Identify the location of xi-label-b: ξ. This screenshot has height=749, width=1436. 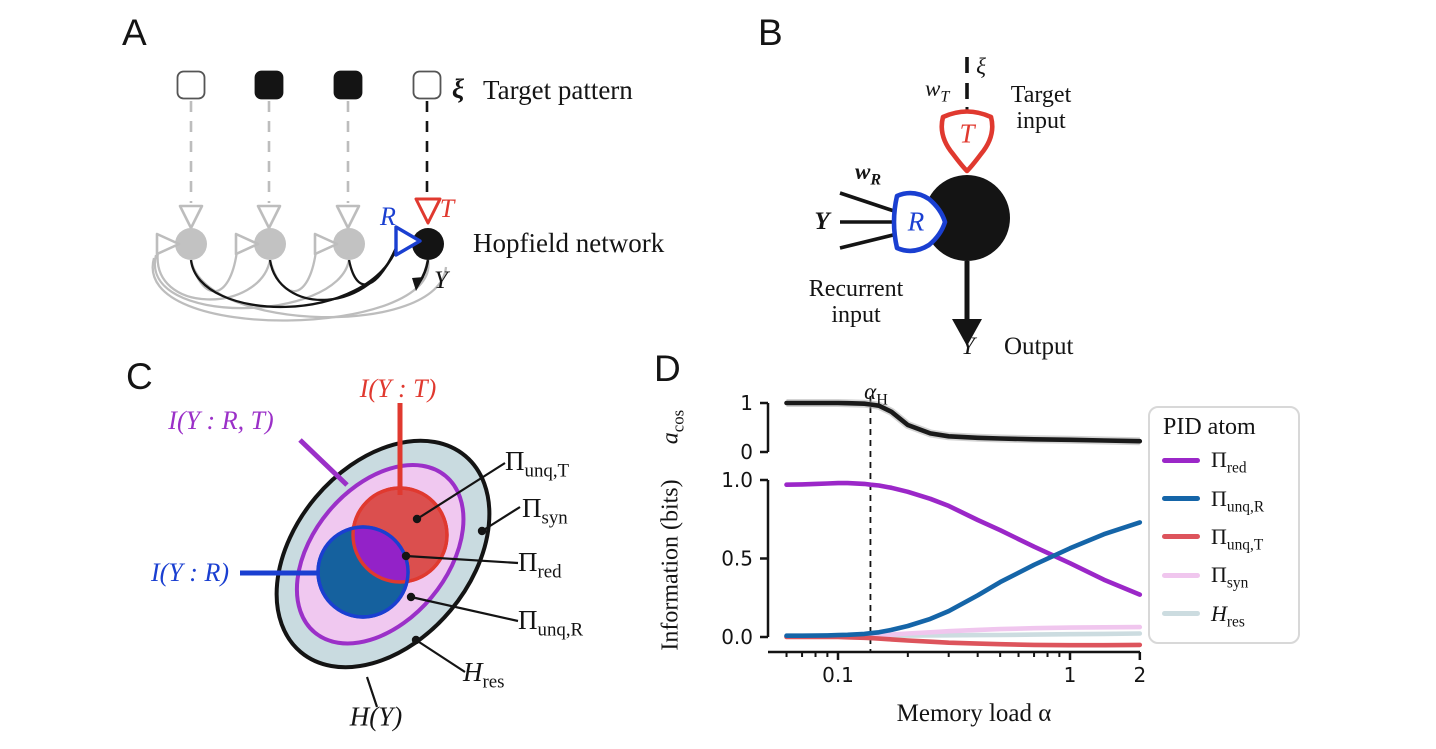
(981, 66).